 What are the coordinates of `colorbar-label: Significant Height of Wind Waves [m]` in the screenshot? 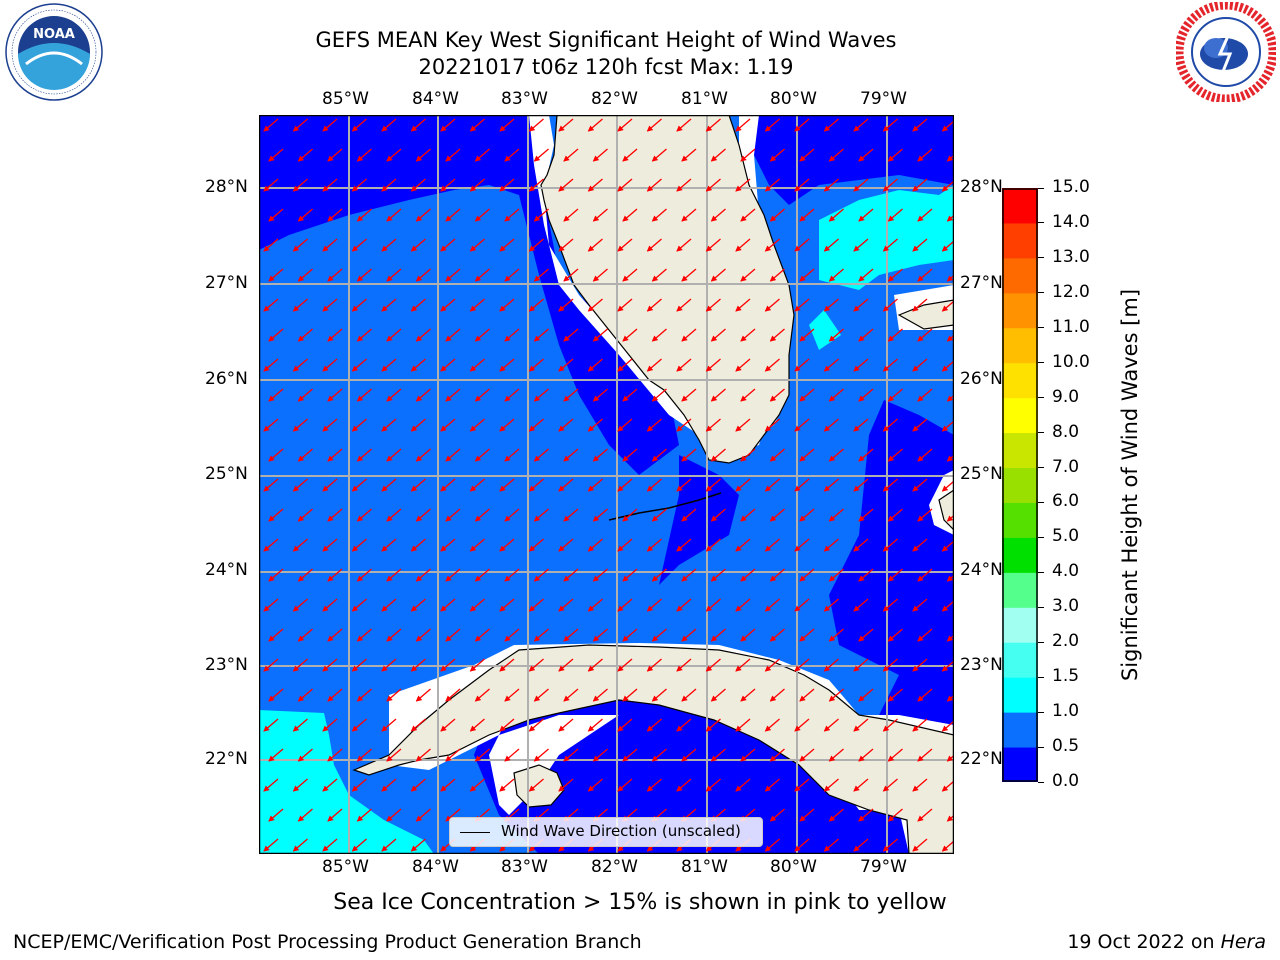 It's located at (1130, 485).